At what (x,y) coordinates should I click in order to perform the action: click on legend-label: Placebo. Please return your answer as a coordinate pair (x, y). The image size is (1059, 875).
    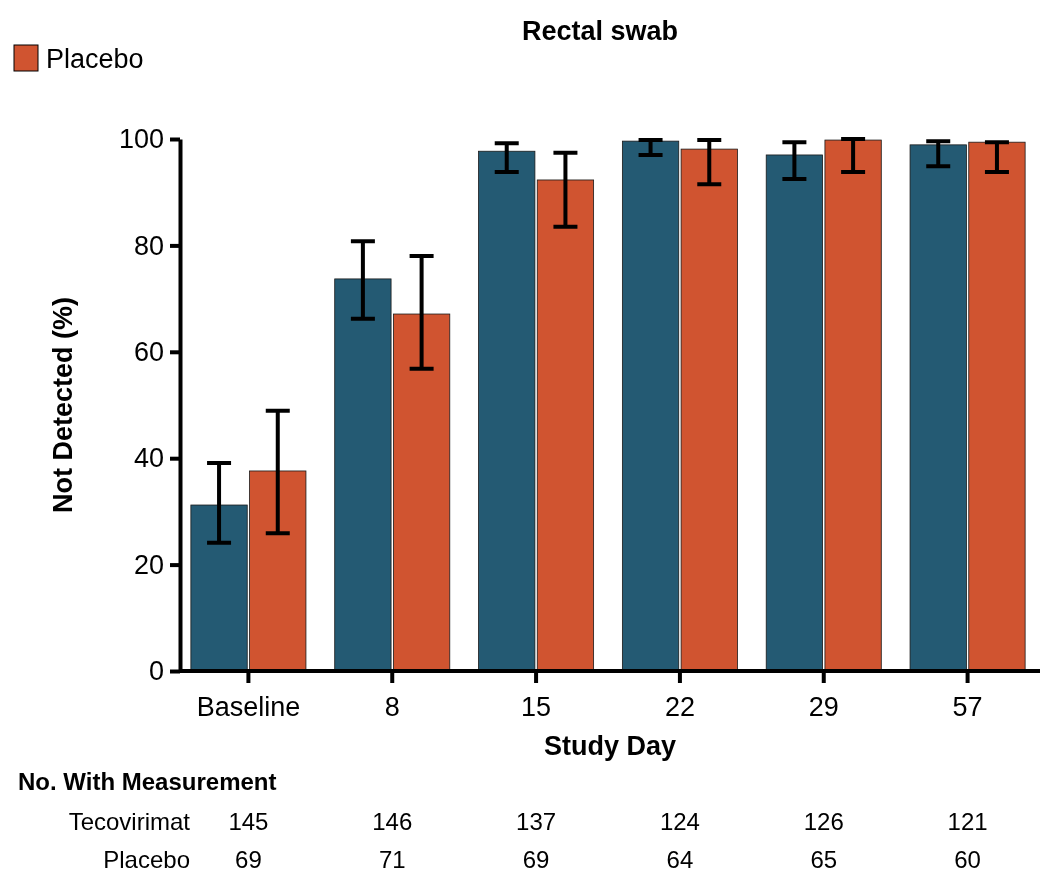
    Looking at the image, I should click on (95, 59).